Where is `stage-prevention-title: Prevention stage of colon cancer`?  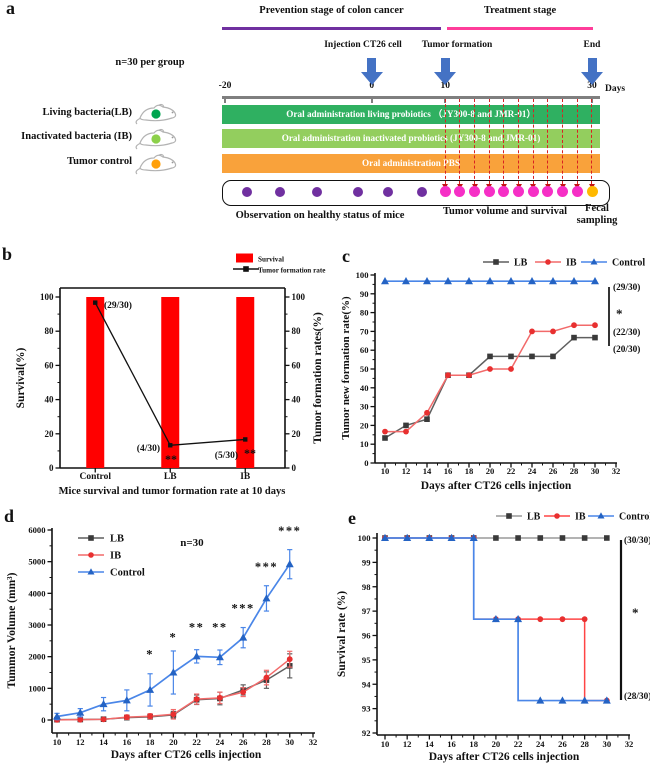 stage-prevention-title: Prevention stage of colon cancer is located at coordinates (331, 10).